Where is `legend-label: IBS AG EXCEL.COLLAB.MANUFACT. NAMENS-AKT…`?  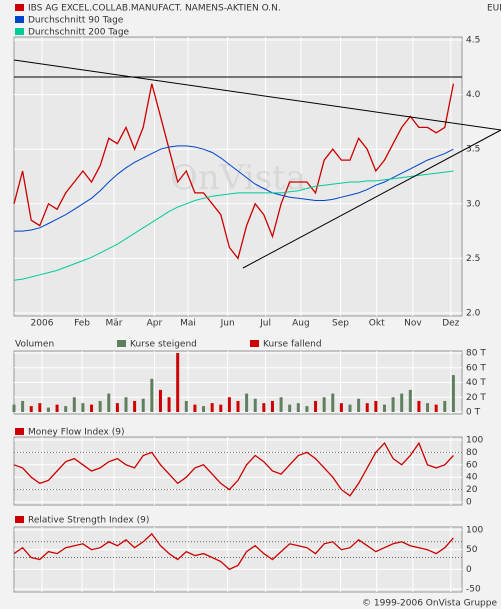 legend-label: IBS AG EXCEL.COLLAB.MANUFACT. NAMENS-AKT… is located at coordinates (154, 9).